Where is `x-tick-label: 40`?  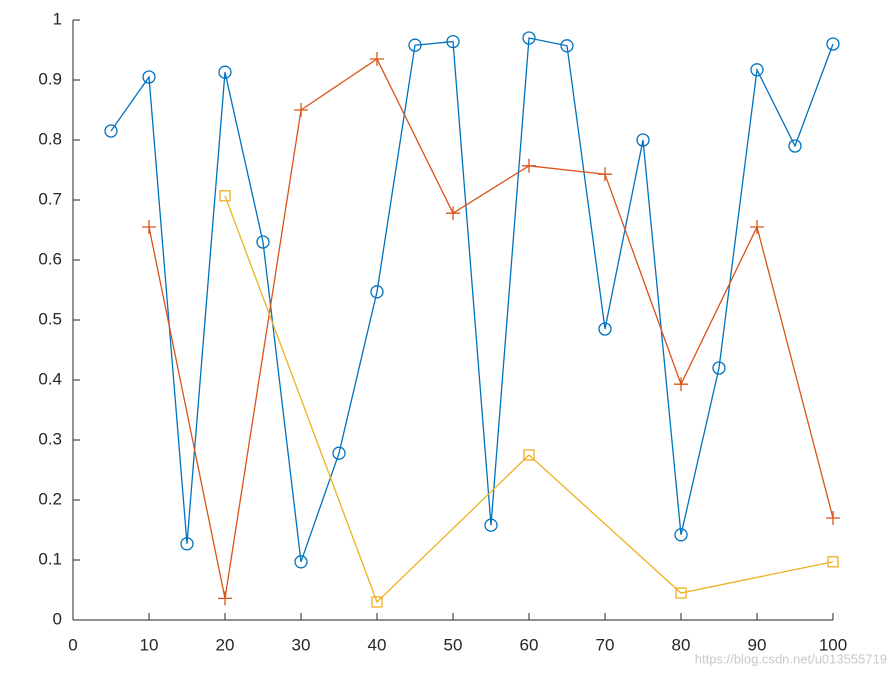 x-tick-label: 40 is located at coordinates (377, 644).